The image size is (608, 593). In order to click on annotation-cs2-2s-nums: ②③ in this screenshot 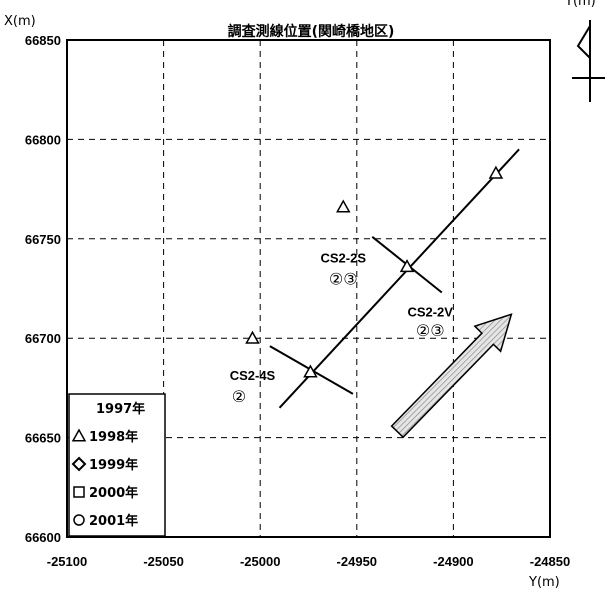, I will do `click(343, 279)`.